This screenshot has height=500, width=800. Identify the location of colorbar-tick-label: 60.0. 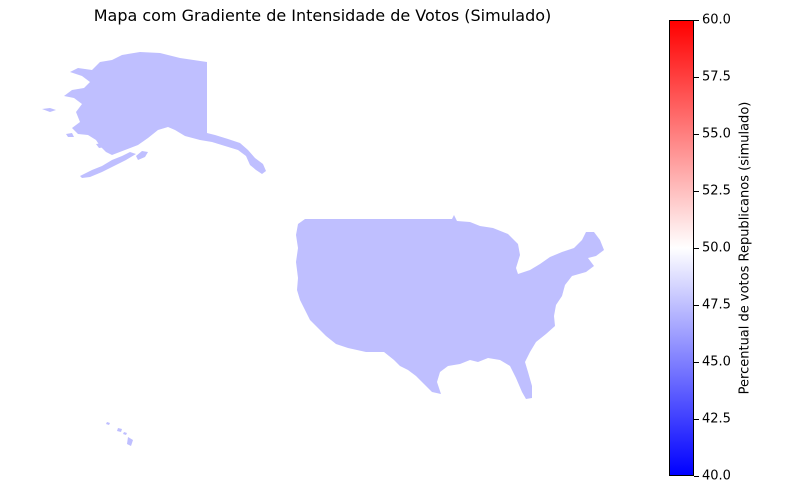
(716, 20).